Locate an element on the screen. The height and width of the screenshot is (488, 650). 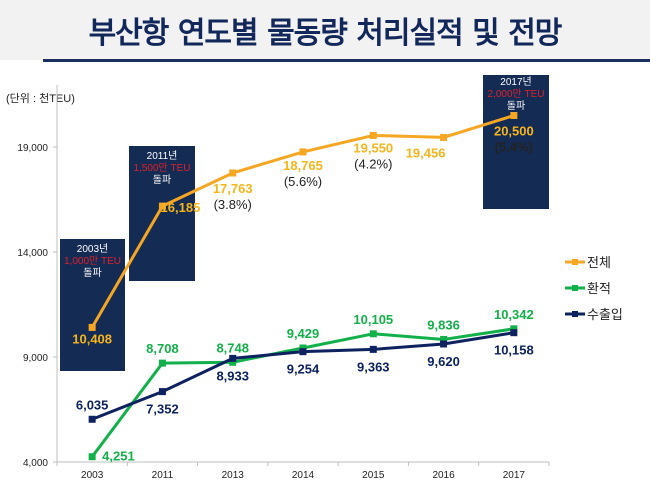
title-divider is located at coordinates (346, 60).